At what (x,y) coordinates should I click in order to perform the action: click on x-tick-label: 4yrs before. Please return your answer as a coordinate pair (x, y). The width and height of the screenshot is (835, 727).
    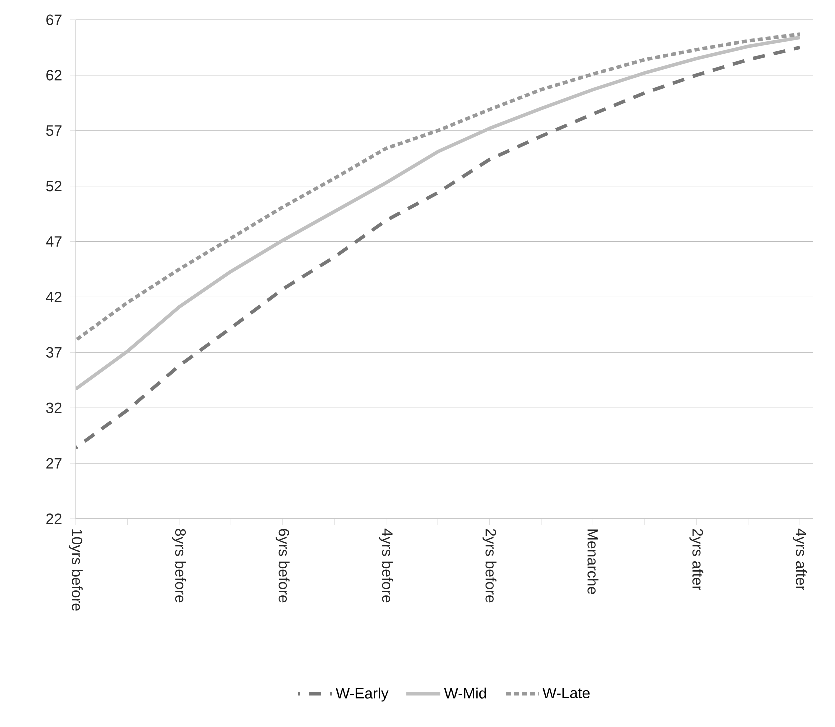
    Looking at the image, I should click on (386, 565).